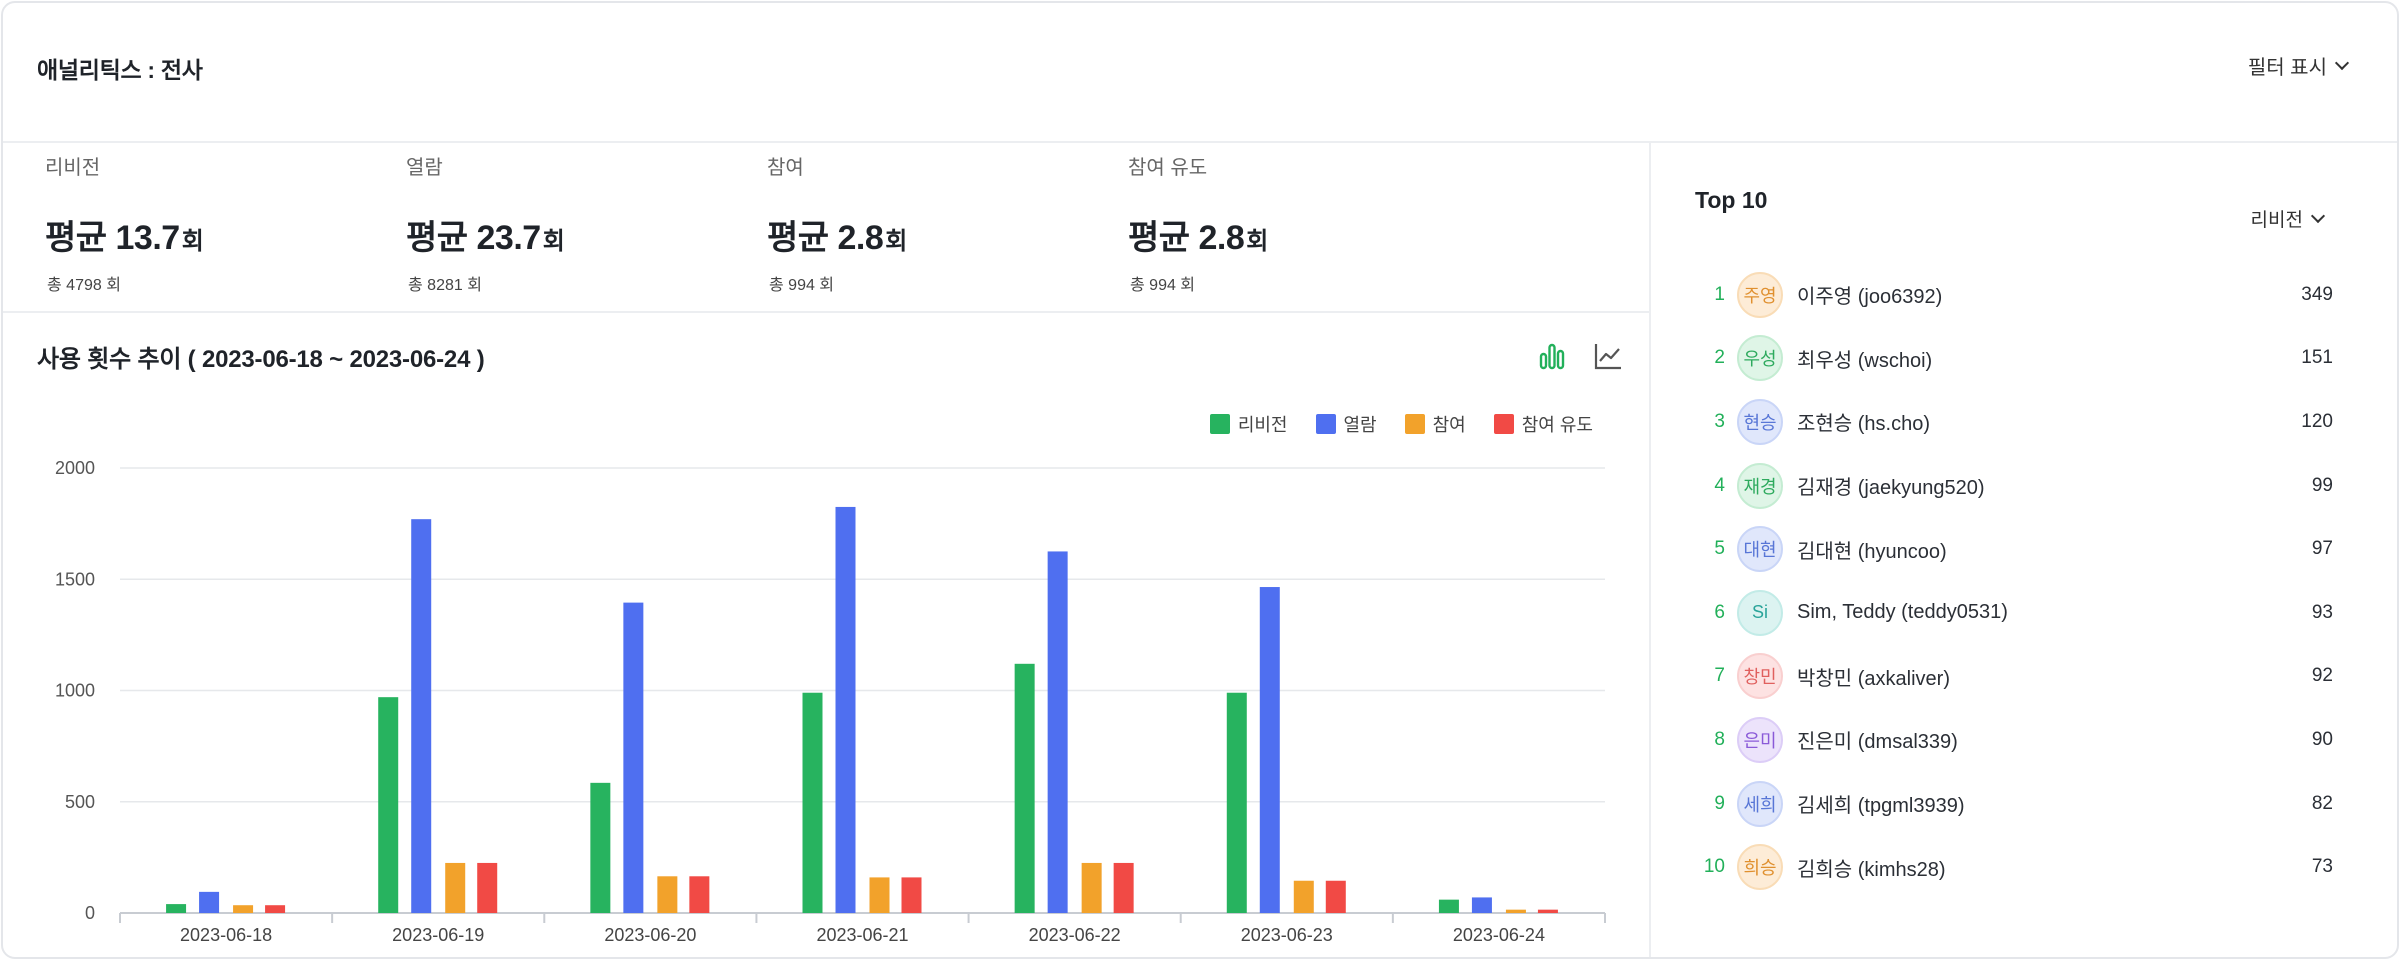 The width and height of the screenshot is (2400, 960). I want to click on stat-label: 참여 유도, so click(1168, 168).